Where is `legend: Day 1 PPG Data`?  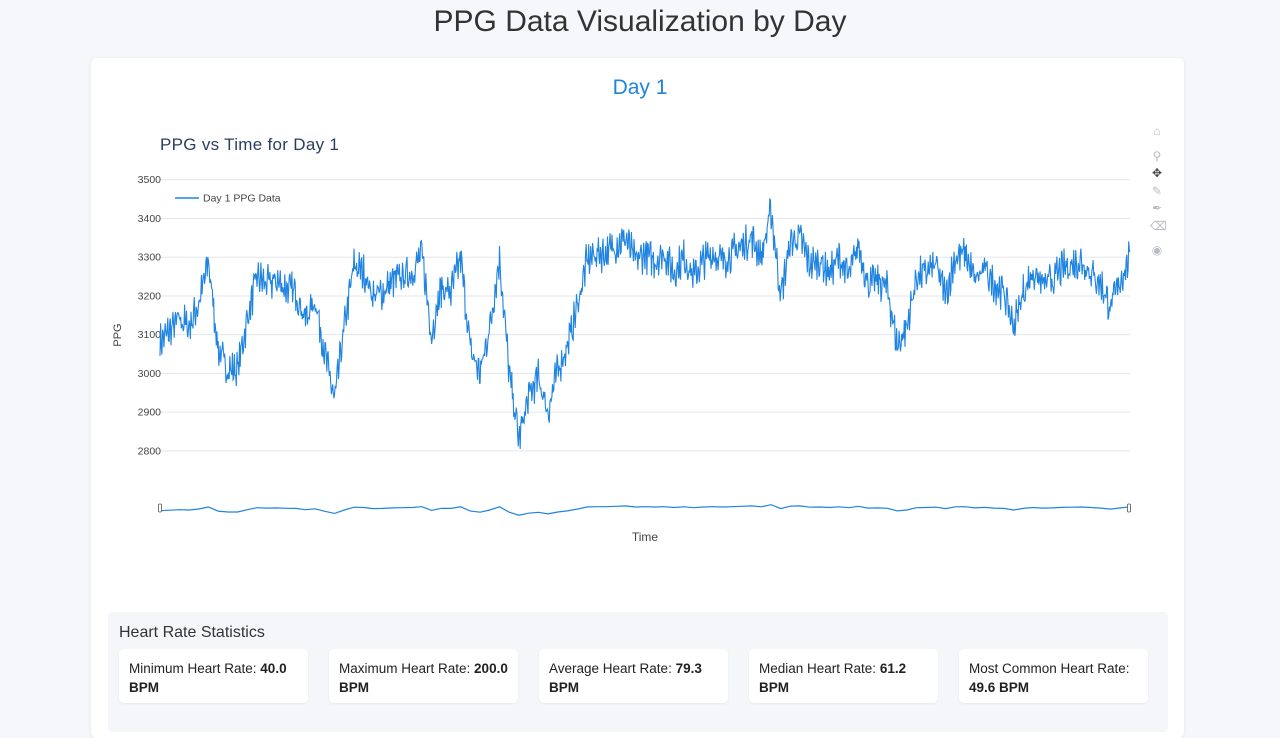
legend: Day 1 PPG Data is located at coordinates (228, 199).